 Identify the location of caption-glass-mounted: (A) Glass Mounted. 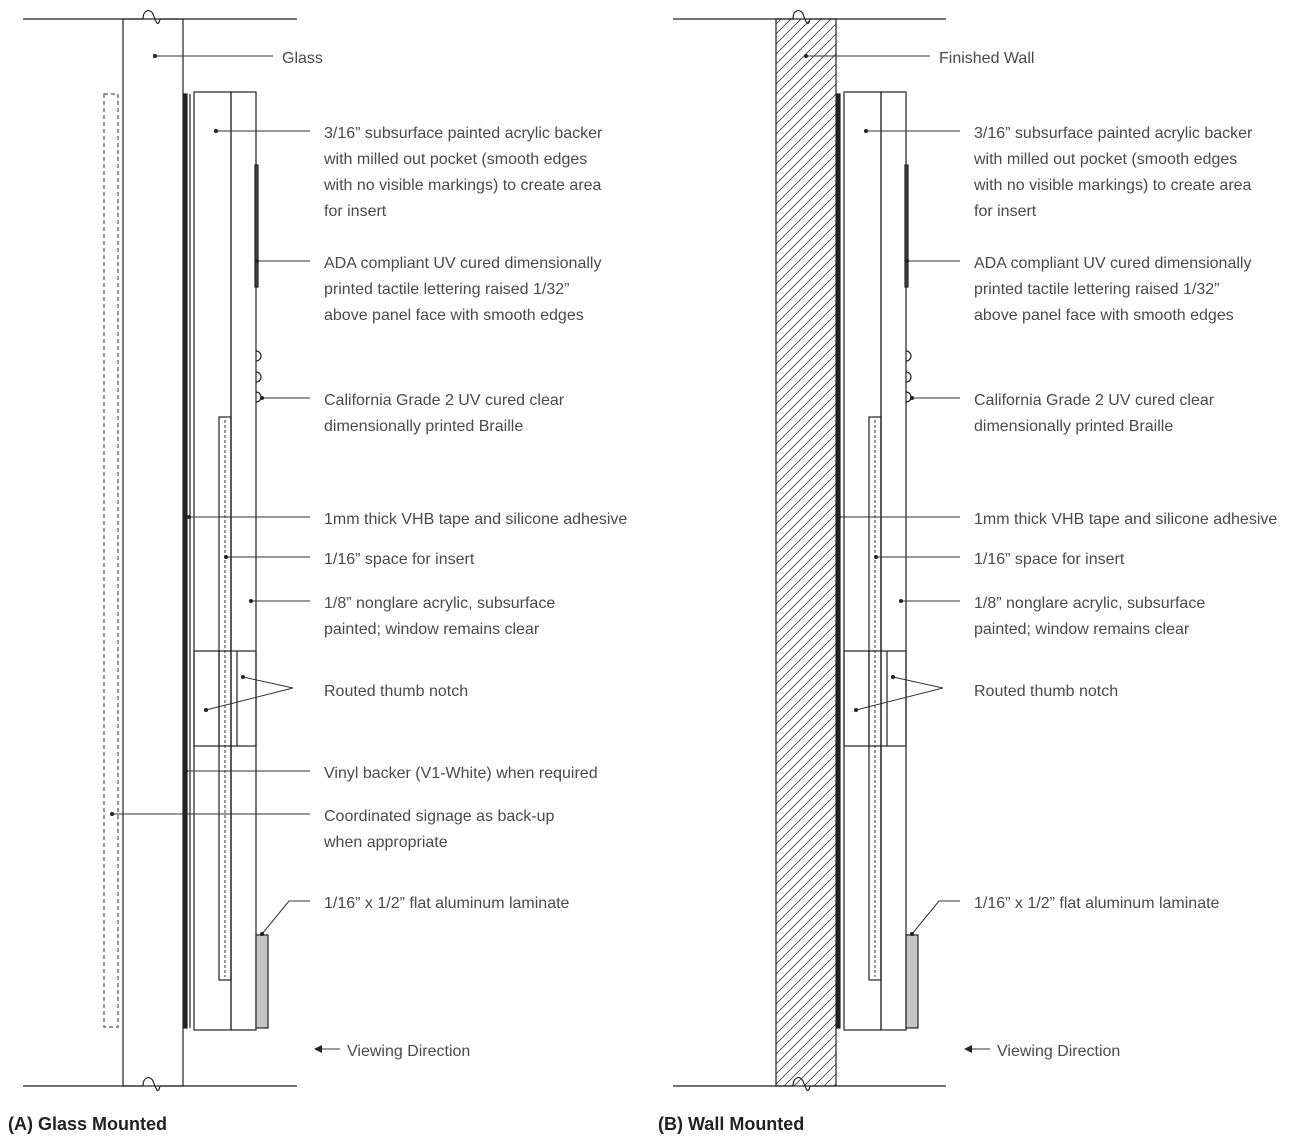
(87, 1124).